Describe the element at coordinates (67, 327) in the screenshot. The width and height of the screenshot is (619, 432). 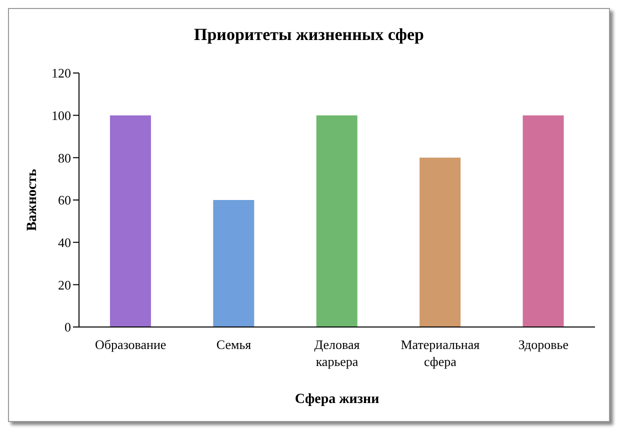
I see `y-tick-label: 0` at that location.